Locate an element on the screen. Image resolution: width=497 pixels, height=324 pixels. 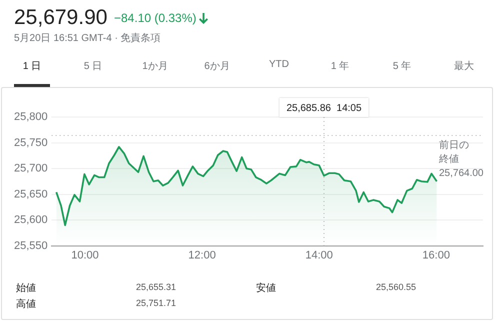
y-tick-label: 25,550 is located at coordinates (31, 246).